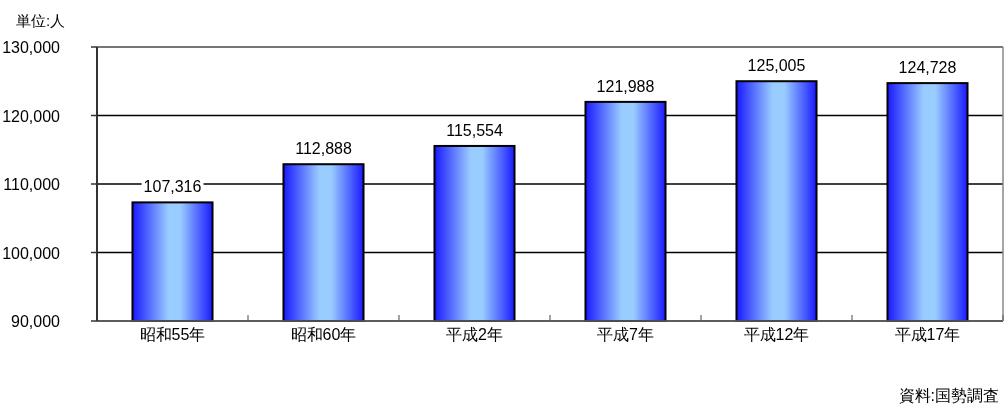 This screenshot has height=413, width=1007. What do you see at coordinates (32, 184) in the screenshot?
I see `y-tick-label: 110,000` at bounding box center [32, 184].